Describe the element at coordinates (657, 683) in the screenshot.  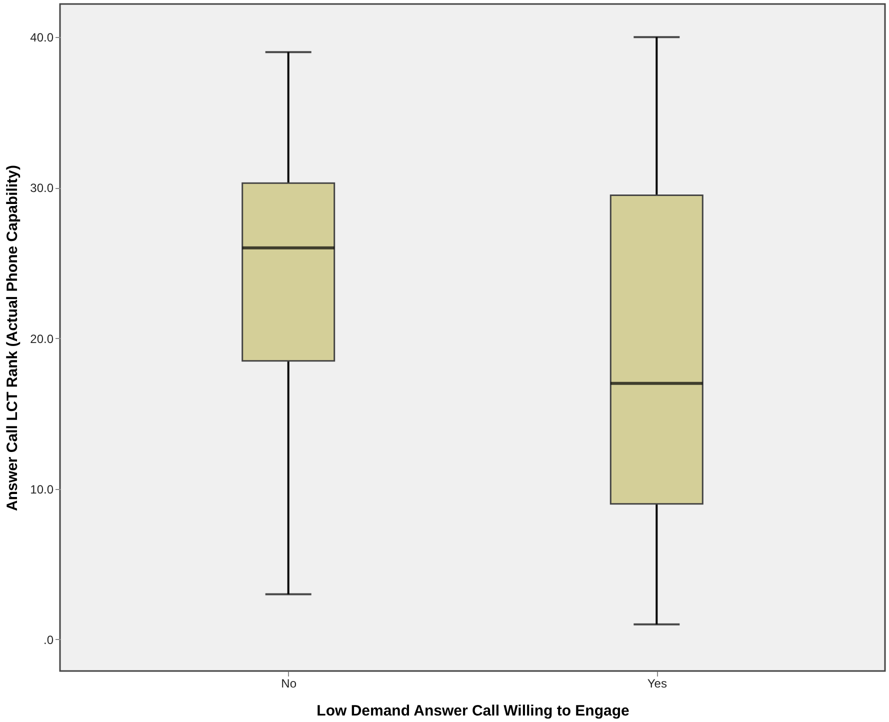
I see `x-tick-label: Yes` at that location.